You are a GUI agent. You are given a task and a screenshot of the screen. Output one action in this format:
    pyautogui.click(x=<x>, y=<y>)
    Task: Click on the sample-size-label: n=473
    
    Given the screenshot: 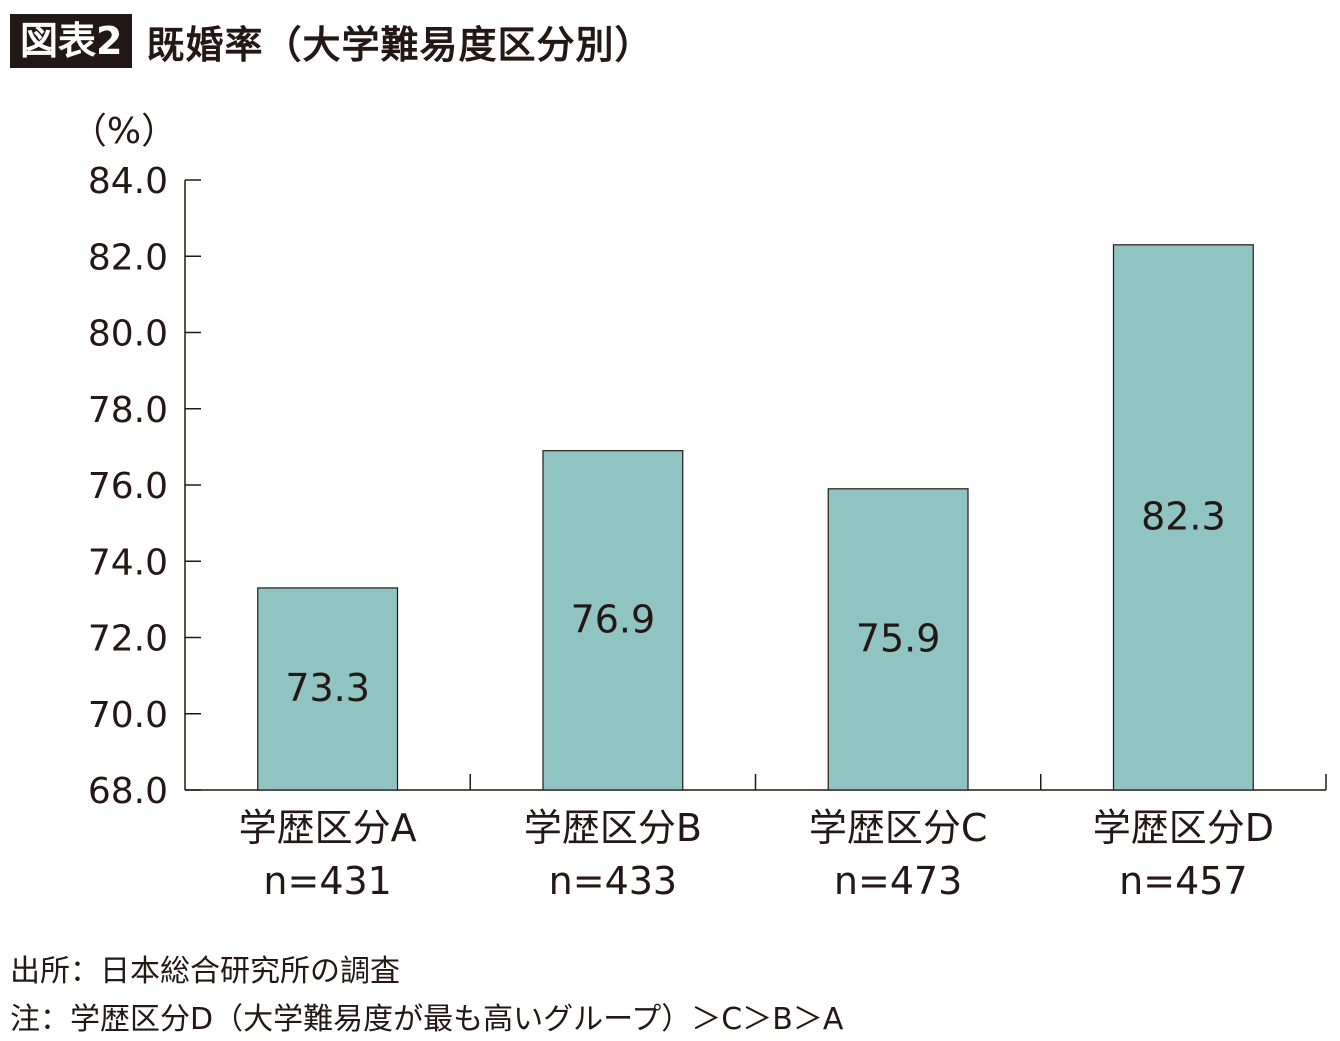 What is the action you would take?
    pyautogui.click(x=898, y=881)
    